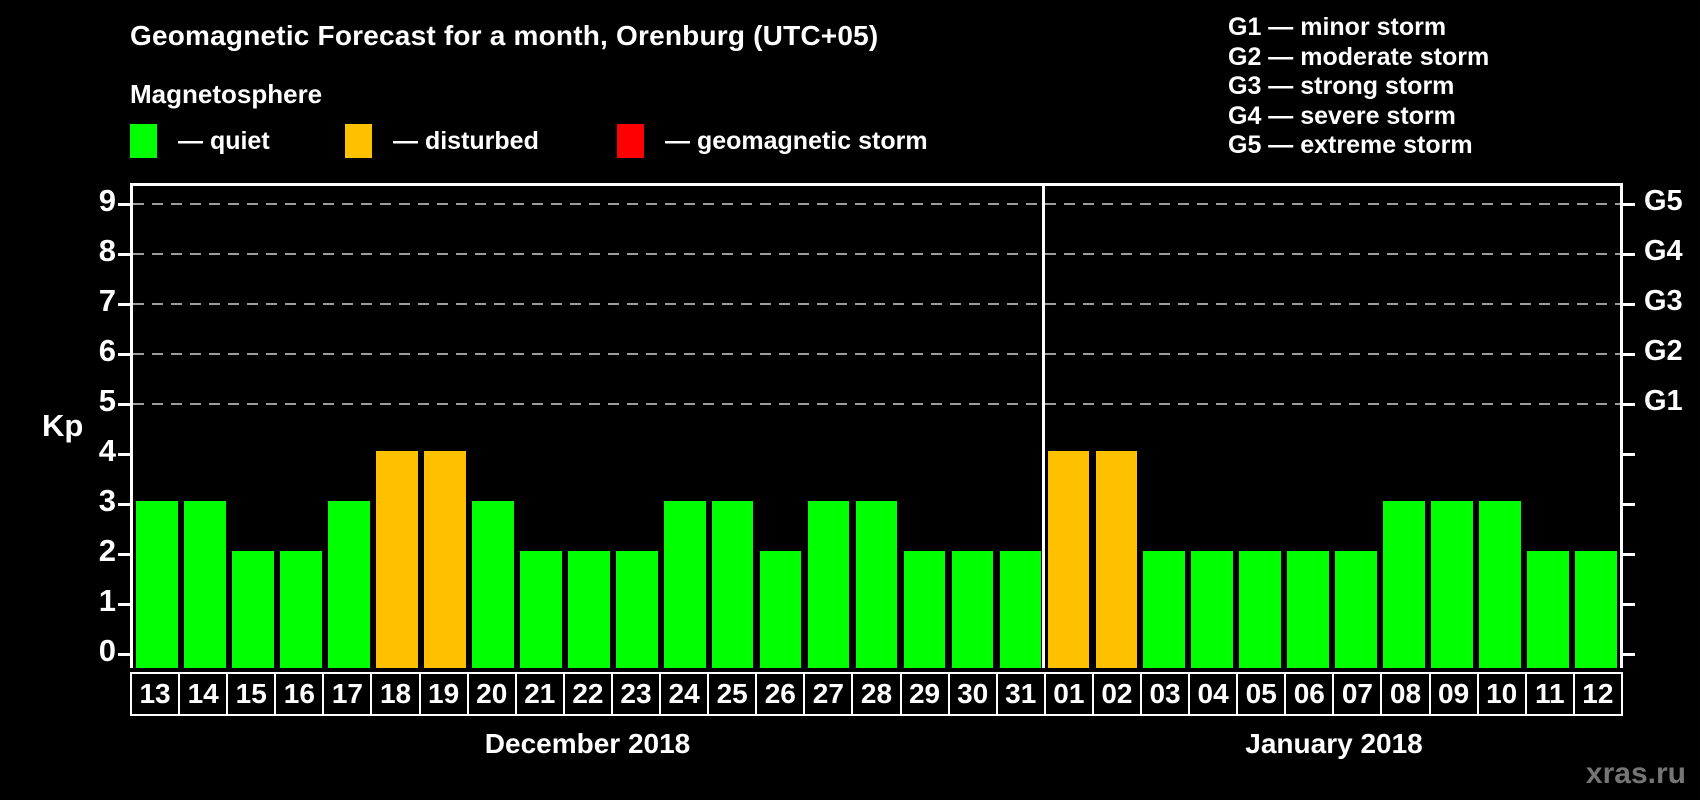 The image size is (1700, 800). I want to click on kp-bar-day-18-disturbed, so click(396, 559).